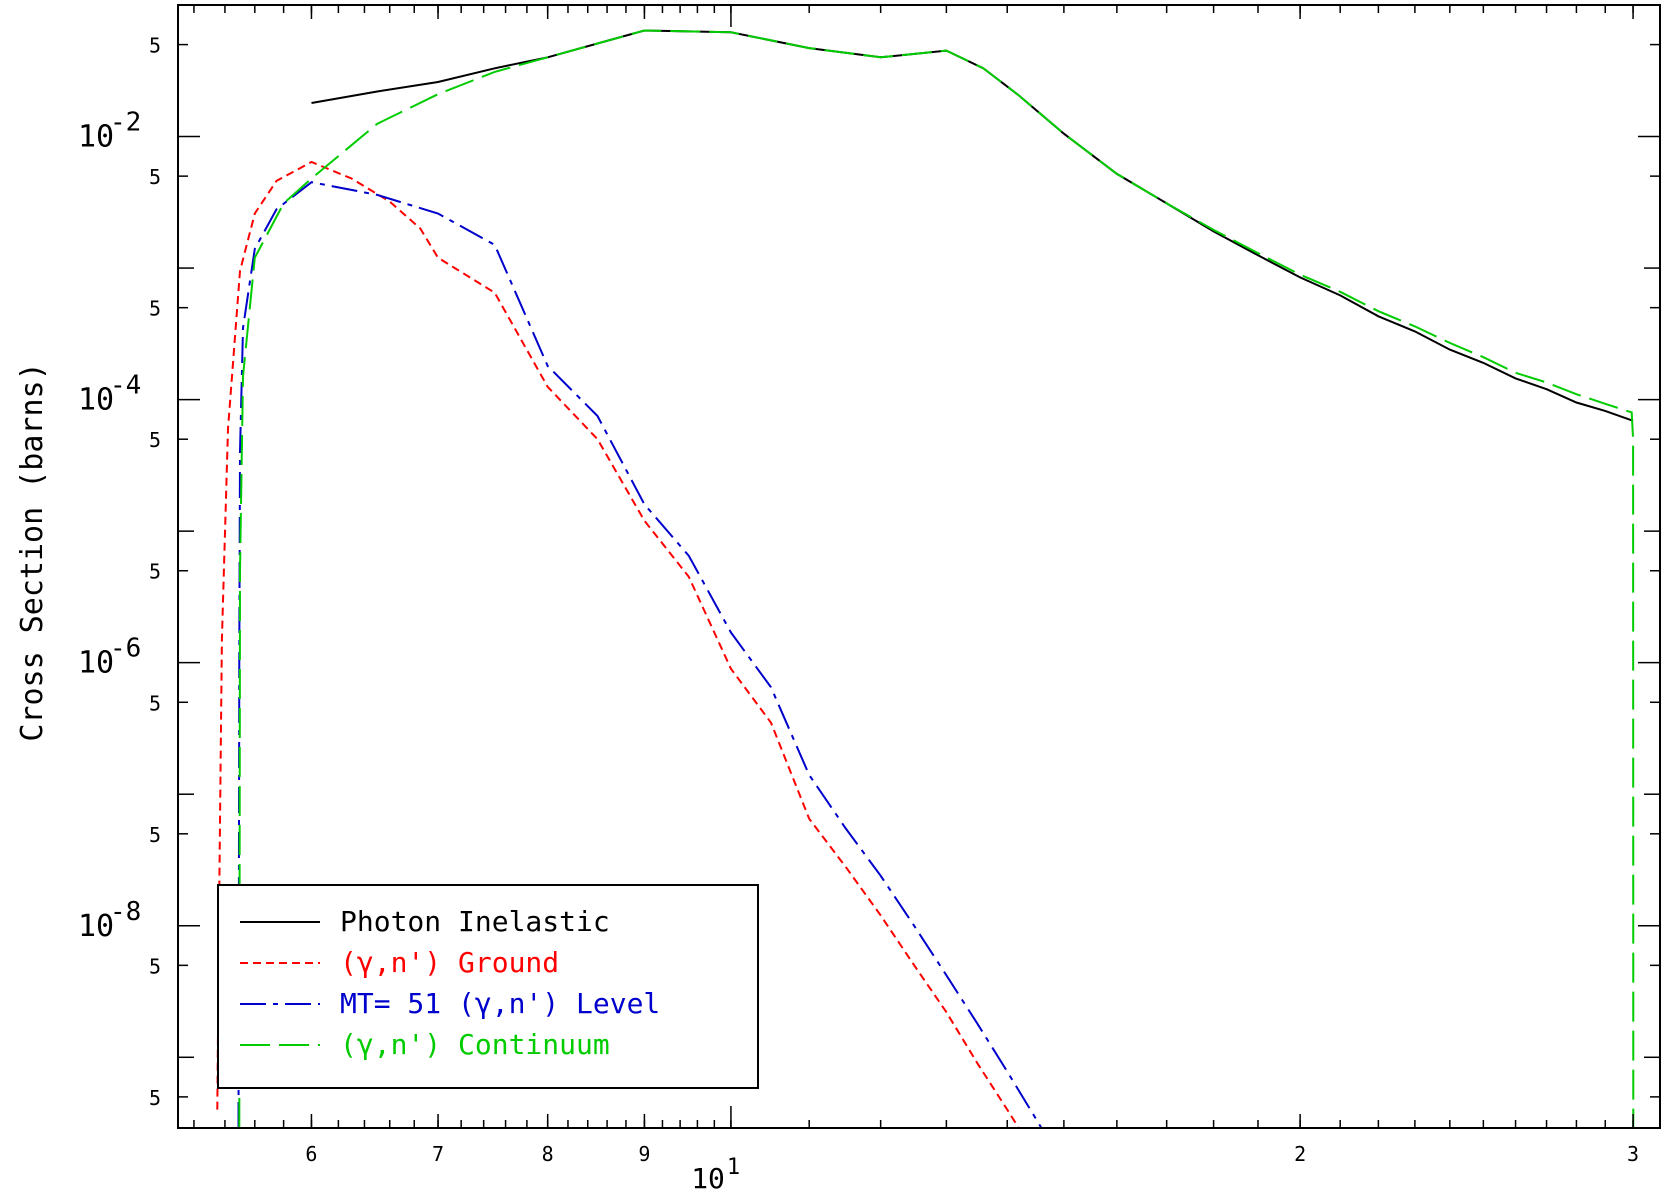 The image size is (1667, 1193). Describe the element at coordinates (125, 912) in the screenshot. I see `y-decade-exp: -8` at that location.